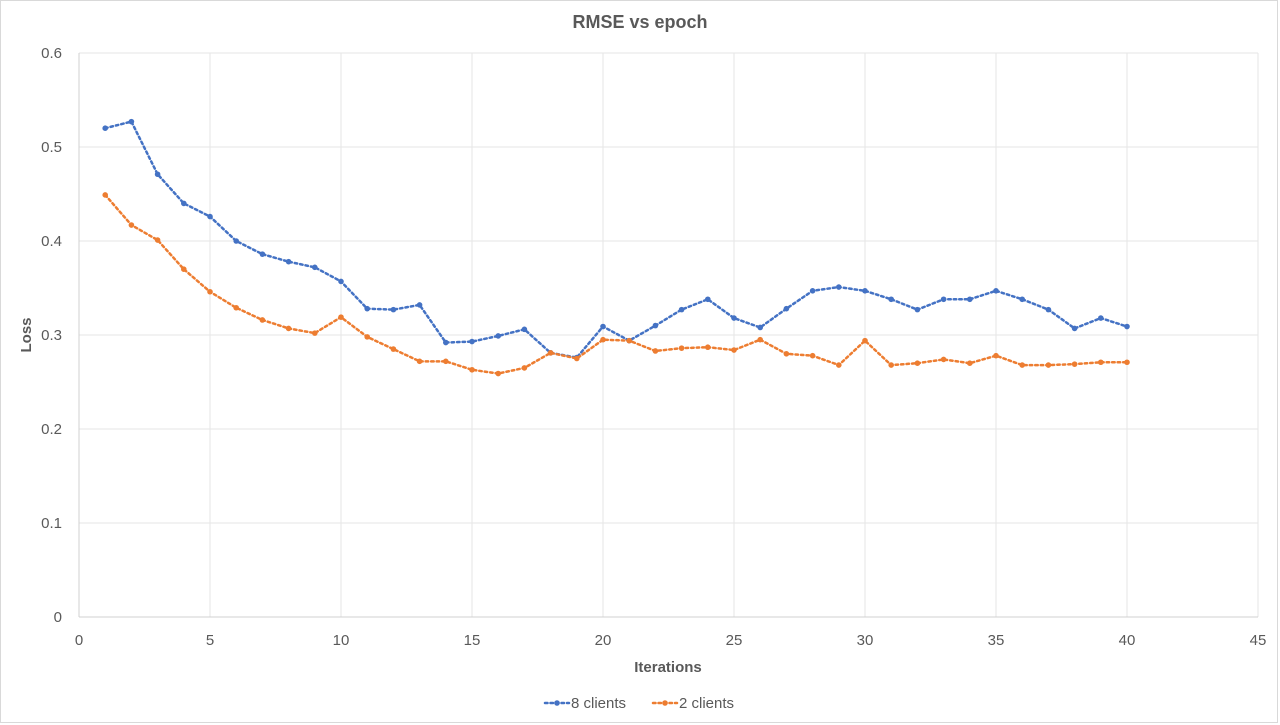  I want to click on legend-marker-2-clients, so click(665, 703).